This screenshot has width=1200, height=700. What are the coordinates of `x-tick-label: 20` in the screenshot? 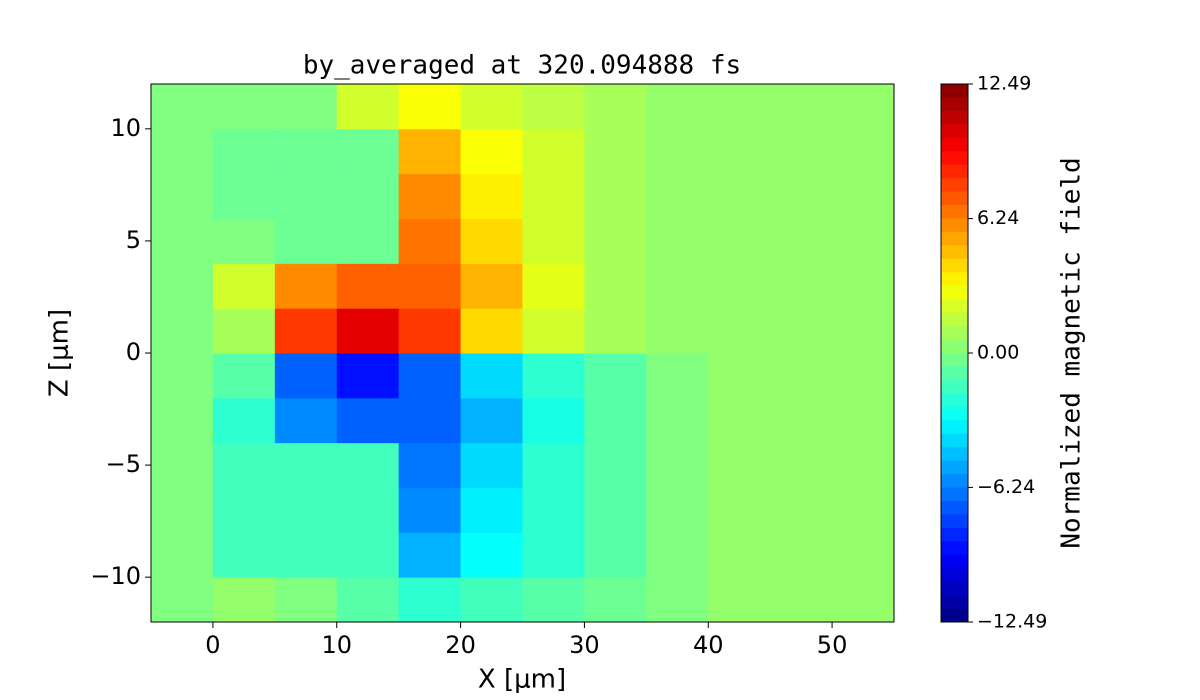 It's located at (460, 645).